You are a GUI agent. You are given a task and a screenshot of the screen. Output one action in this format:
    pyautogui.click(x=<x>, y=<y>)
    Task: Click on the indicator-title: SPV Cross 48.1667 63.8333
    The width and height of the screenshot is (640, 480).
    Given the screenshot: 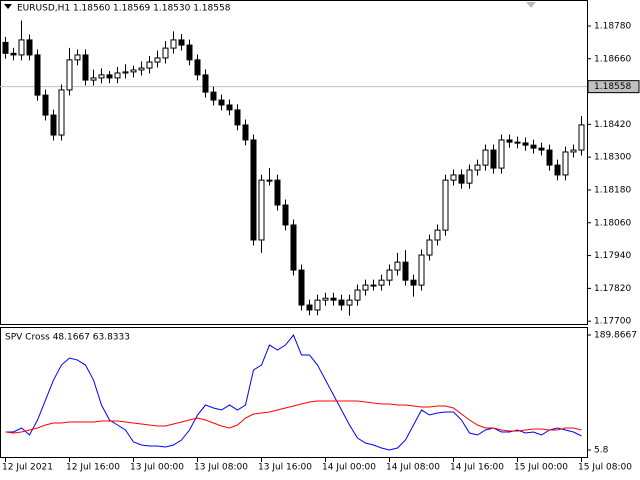 What is the action you would take?
    pyautogui.click(x=67, y=338)
    